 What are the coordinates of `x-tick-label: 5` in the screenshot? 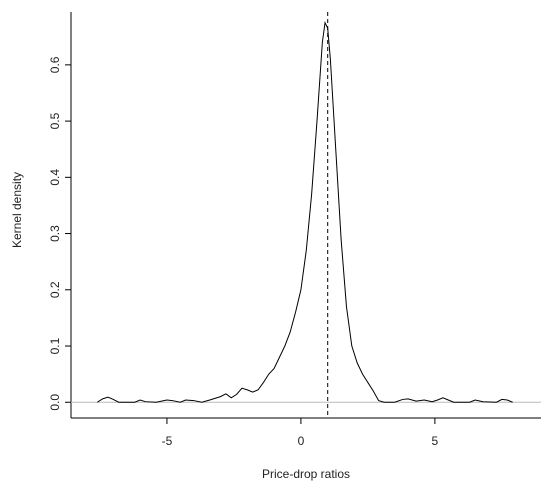 It's located at (435, 441).